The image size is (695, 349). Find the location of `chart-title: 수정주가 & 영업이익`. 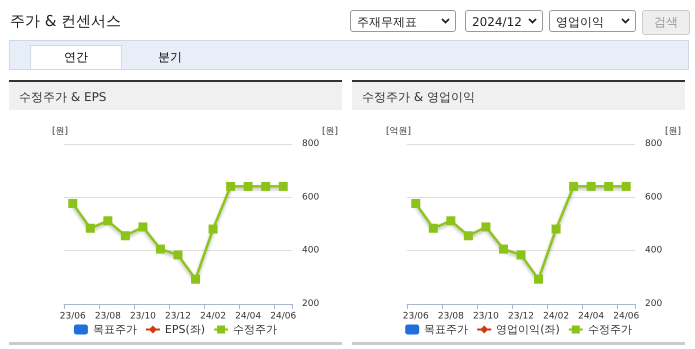

chart-title: 수정주가 & 영업이익 is located at coordinates (518, 95).